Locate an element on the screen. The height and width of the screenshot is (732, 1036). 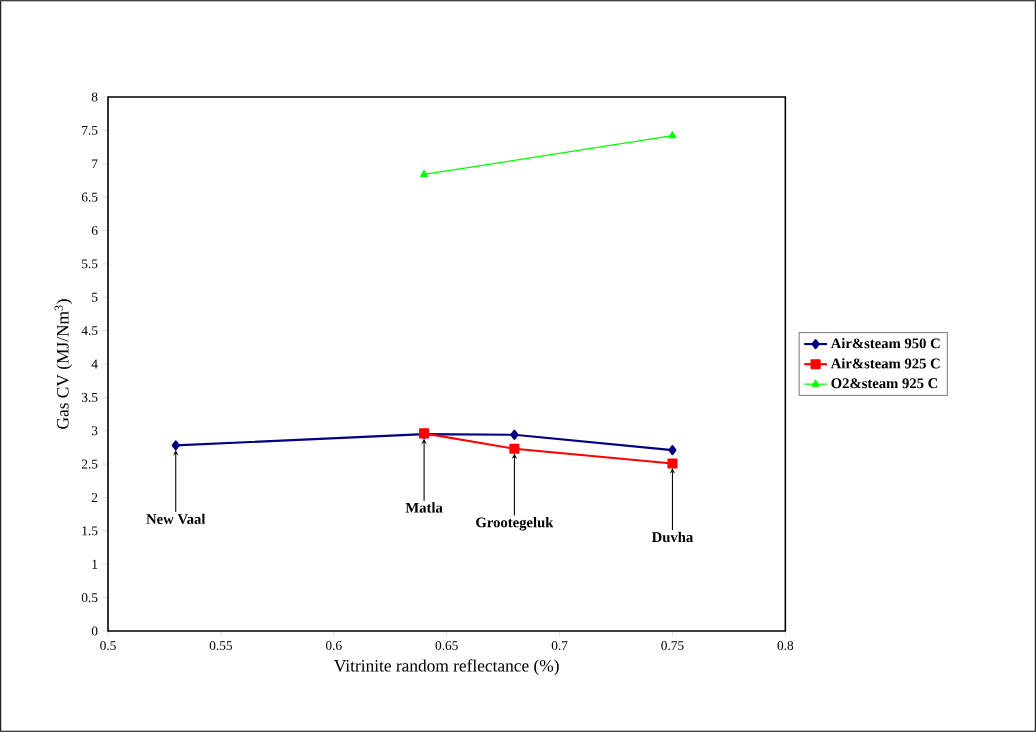
y-tick-label: 8 is located at coordinates (94, 97).